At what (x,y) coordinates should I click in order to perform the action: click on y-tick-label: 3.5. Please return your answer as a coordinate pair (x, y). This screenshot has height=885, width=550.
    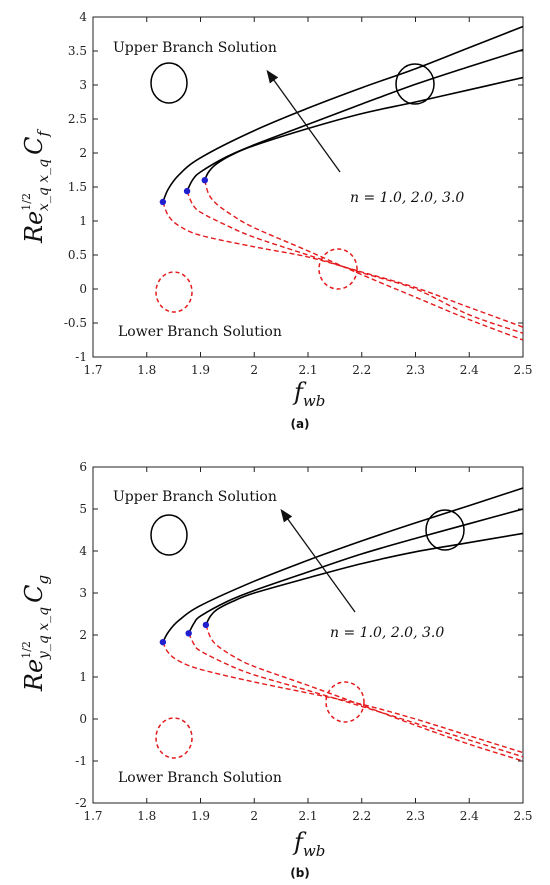
    Looking at the image, I should click on (77, 51).